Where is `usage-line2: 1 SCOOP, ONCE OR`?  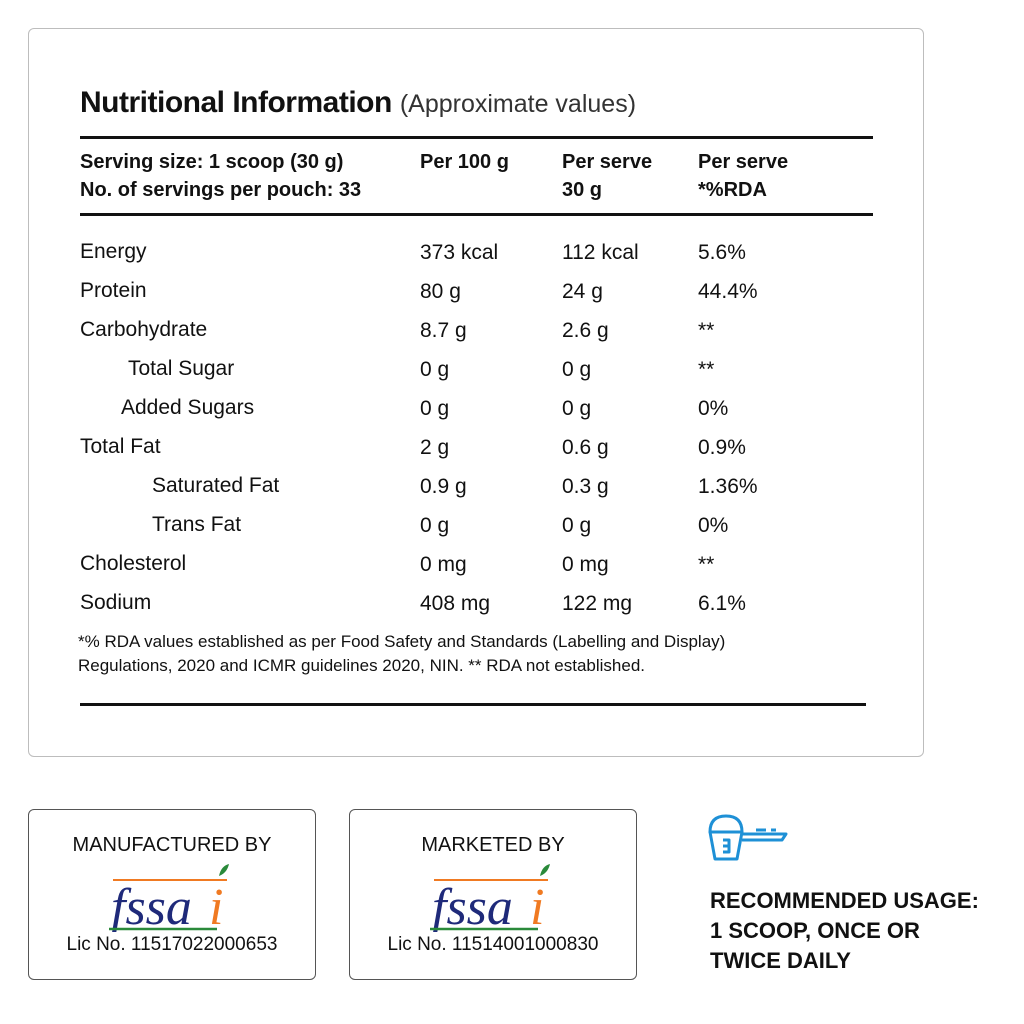
usage-line2: 1 SCOOP, ONCE OR is located at coordinates (815, 930).